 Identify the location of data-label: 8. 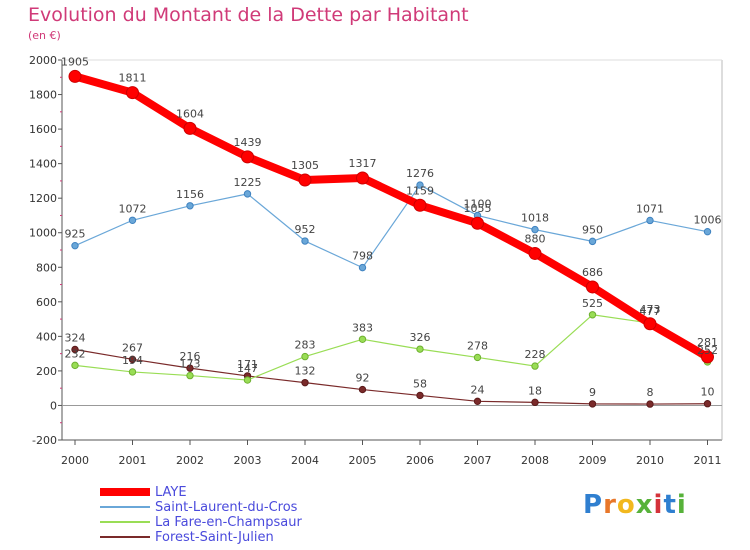
(650, 392).